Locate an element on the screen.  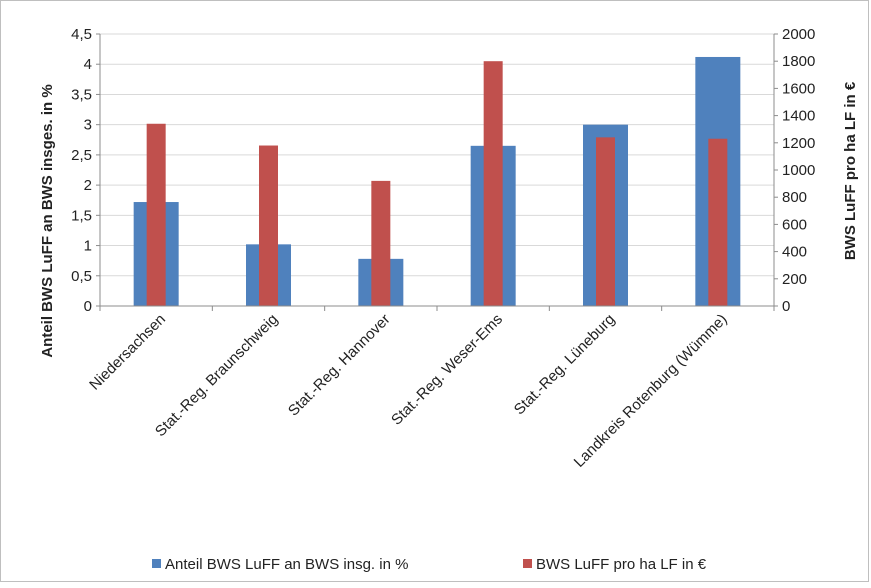
right-tick-label: 400 is located at coordinates (794, 252).